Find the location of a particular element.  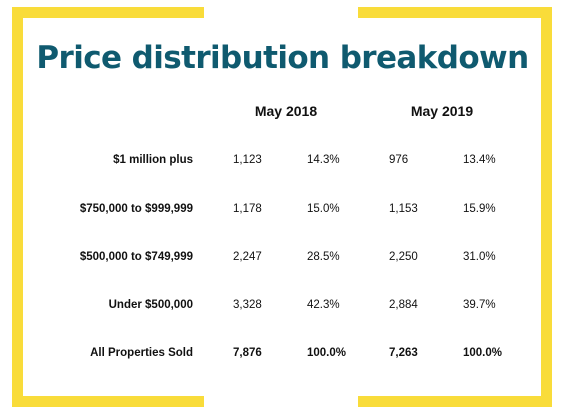

row-label: $1 million plus is located at coordinates (153, 160).